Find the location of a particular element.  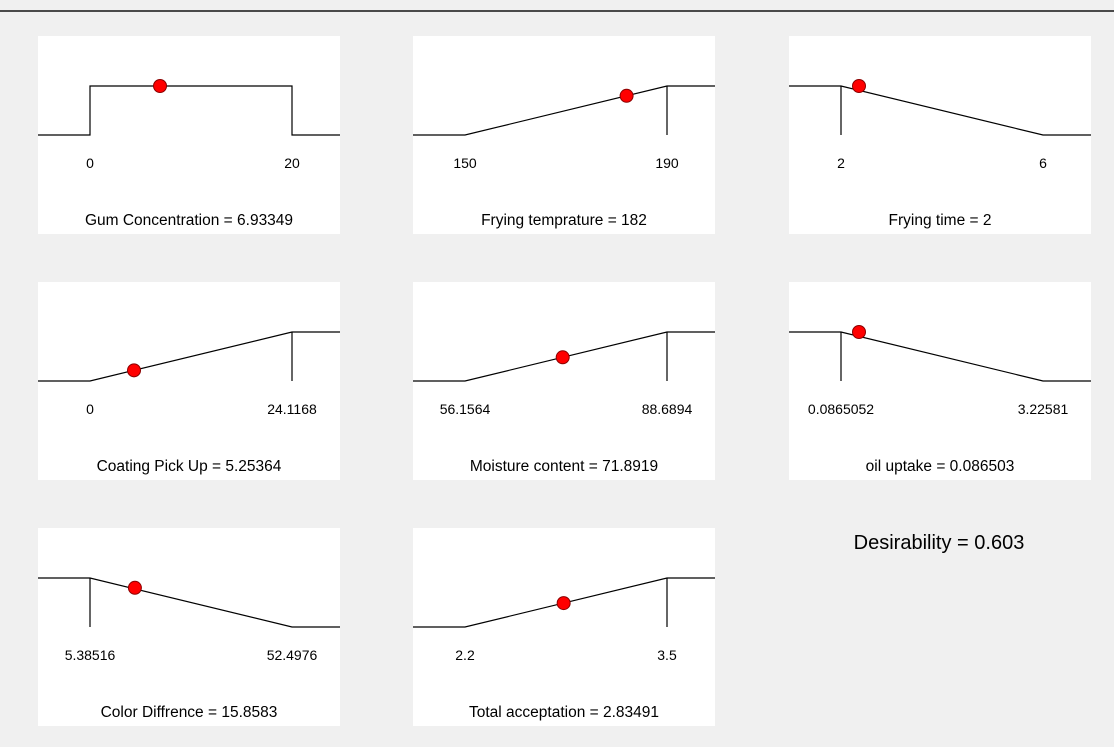

top-divider is located at coordinates (557, 11).